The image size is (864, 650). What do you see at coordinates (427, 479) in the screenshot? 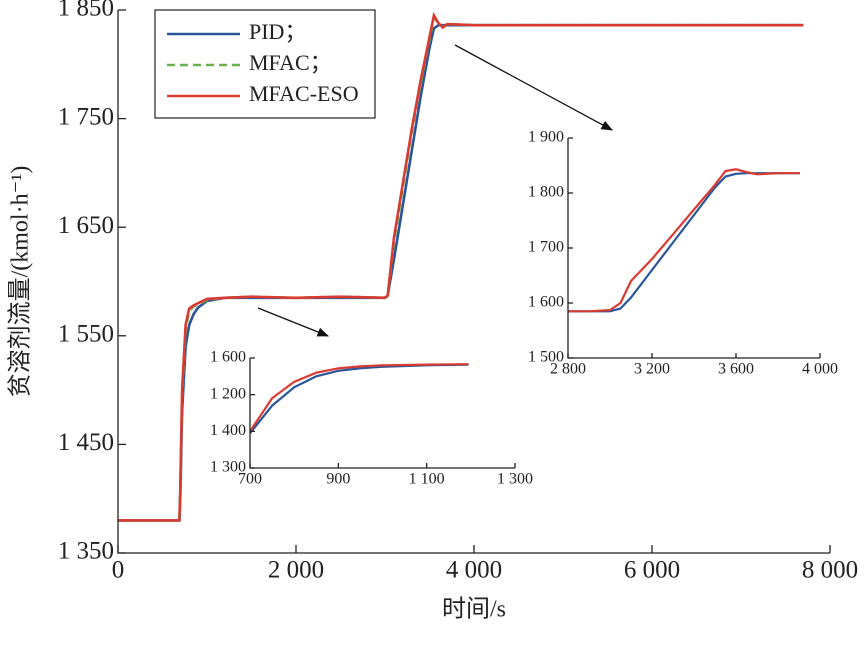
I see `x-tick-label: 1 100` at bounding box center [427, 479].